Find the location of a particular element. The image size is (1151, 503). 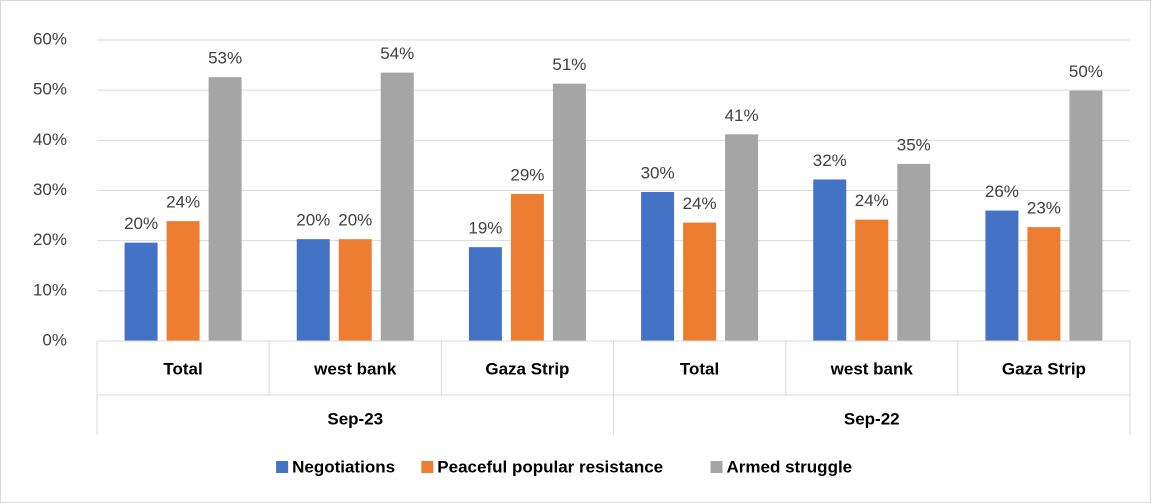

data-label: 50% is located at coordinates (1086, 71).